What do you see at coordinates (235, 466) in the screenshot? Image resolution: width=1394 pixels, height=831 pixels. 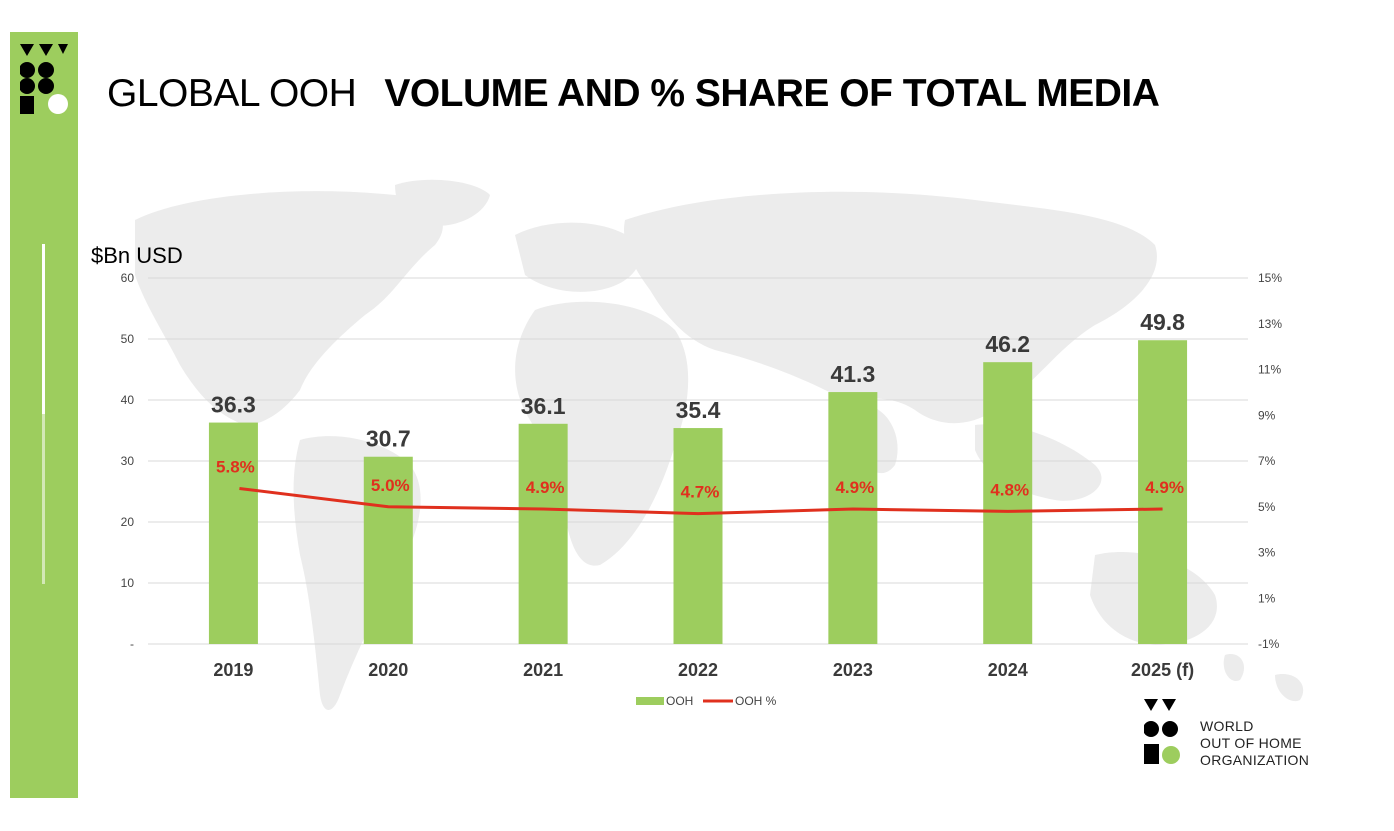 I see `line-value-label: 5.8%` at bounding box center [235, 466].